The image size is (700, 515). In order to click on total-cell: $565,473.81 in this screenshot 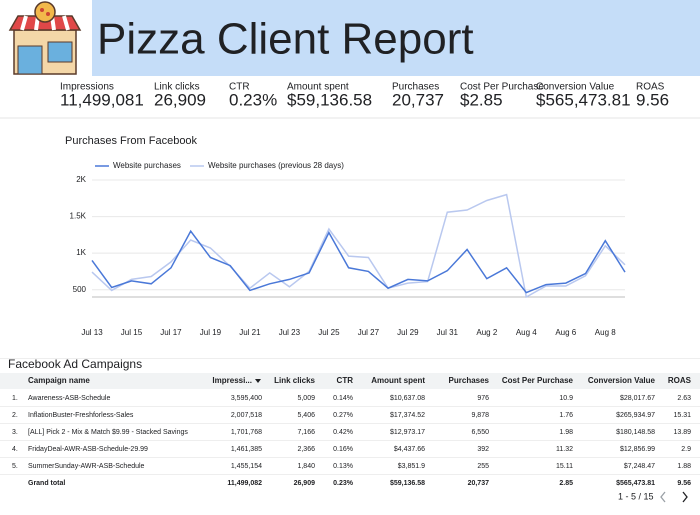, I will do `click(635, 483)`.